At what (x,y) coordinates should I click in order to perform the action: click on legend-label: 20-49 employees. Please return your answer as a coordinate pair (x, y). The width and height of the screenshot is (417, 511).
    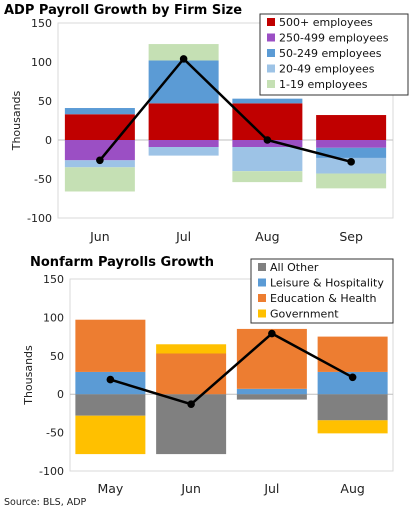
    Looking at the image, I should click on (327, 69).